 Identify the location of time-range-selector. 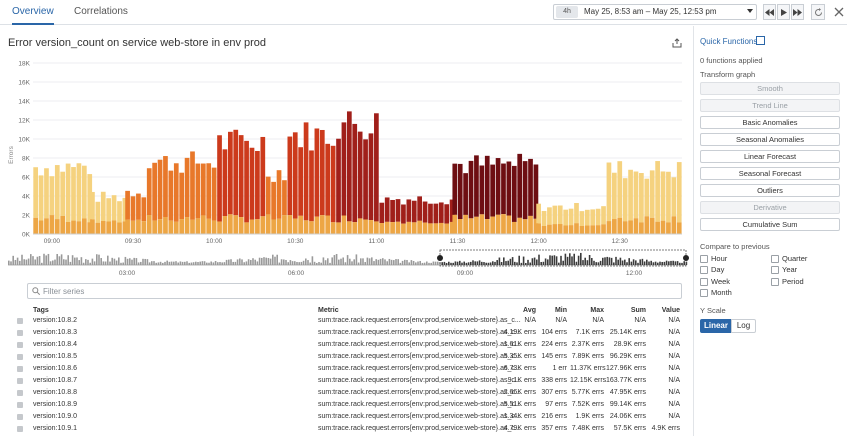
(655, 12).